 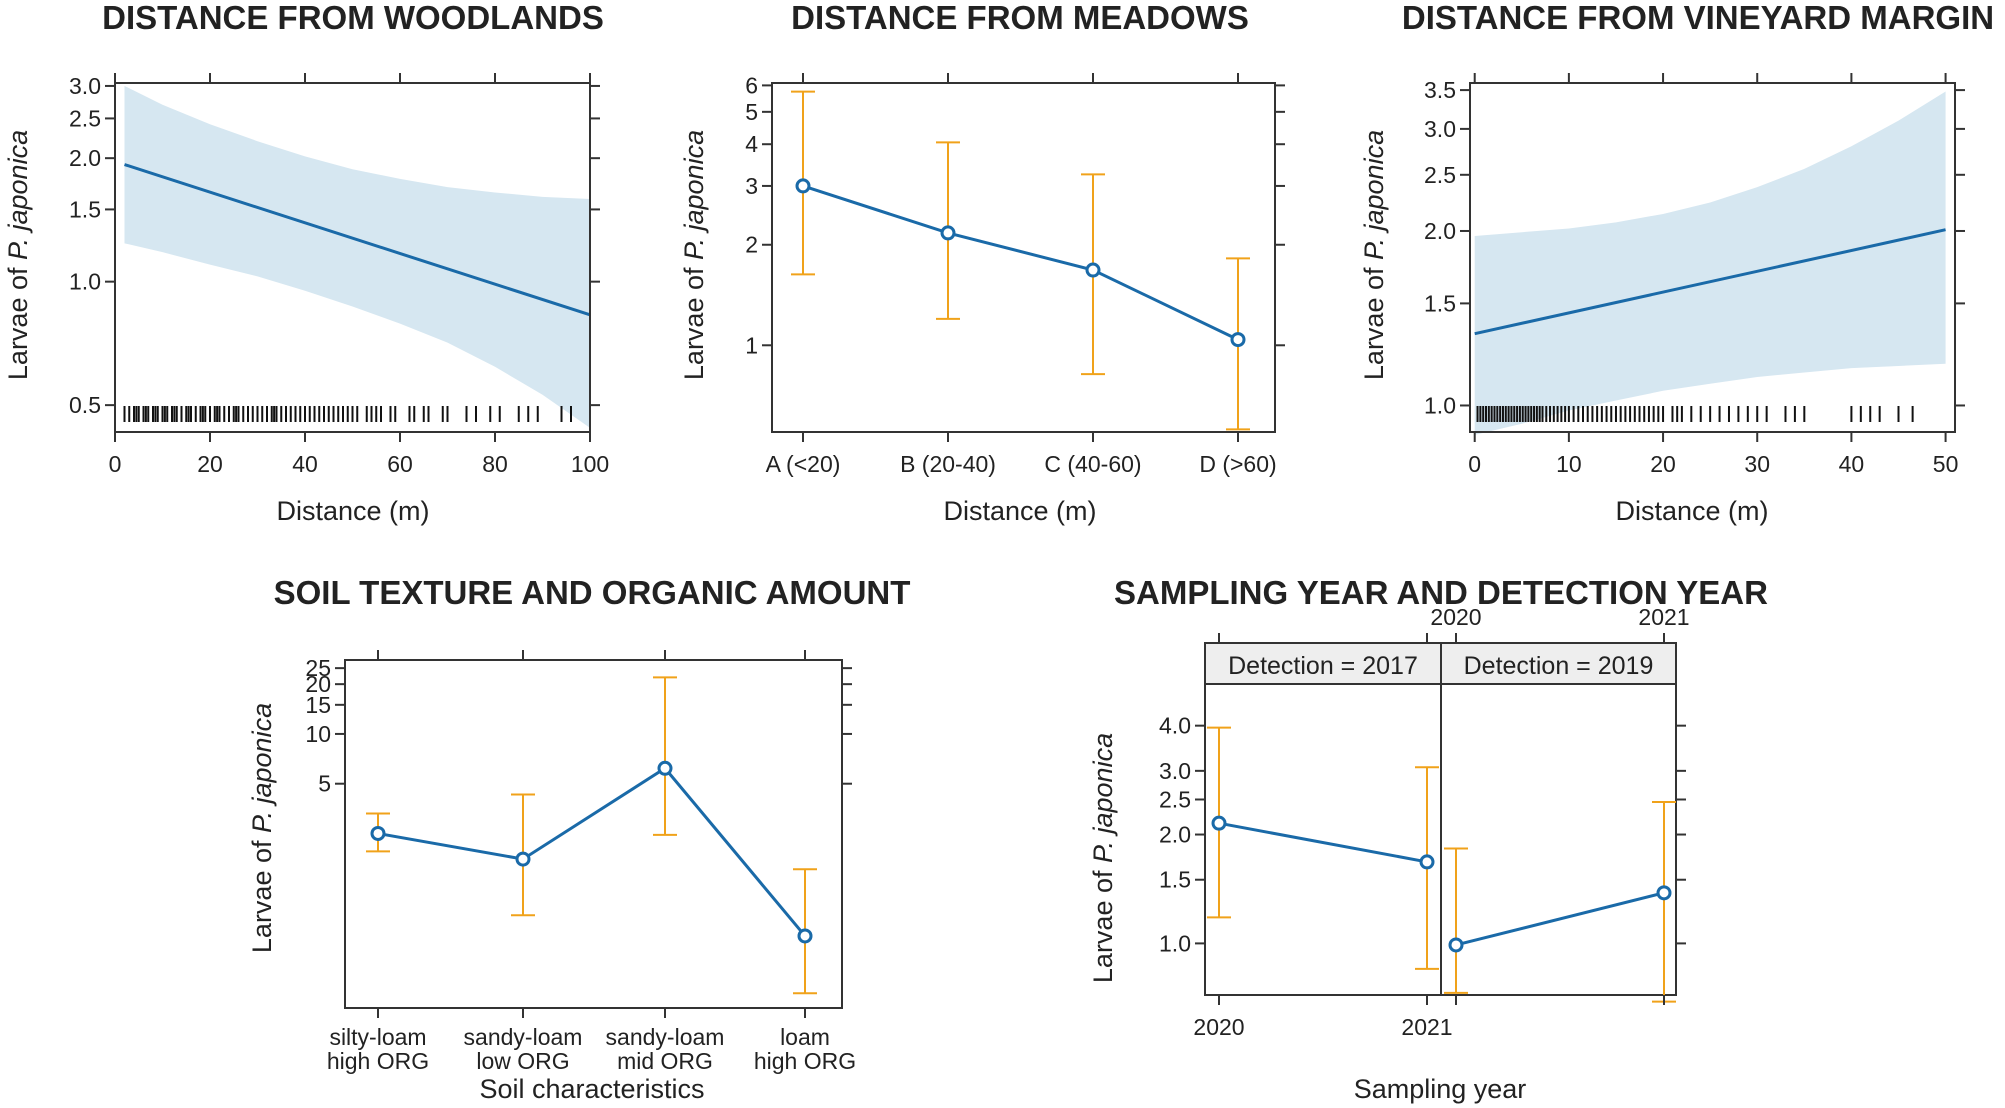 What do you see at coordinates (1710, 263) in the screenshot?
I see `vineyard-confidence-band` at bounding box center [1710, 263].